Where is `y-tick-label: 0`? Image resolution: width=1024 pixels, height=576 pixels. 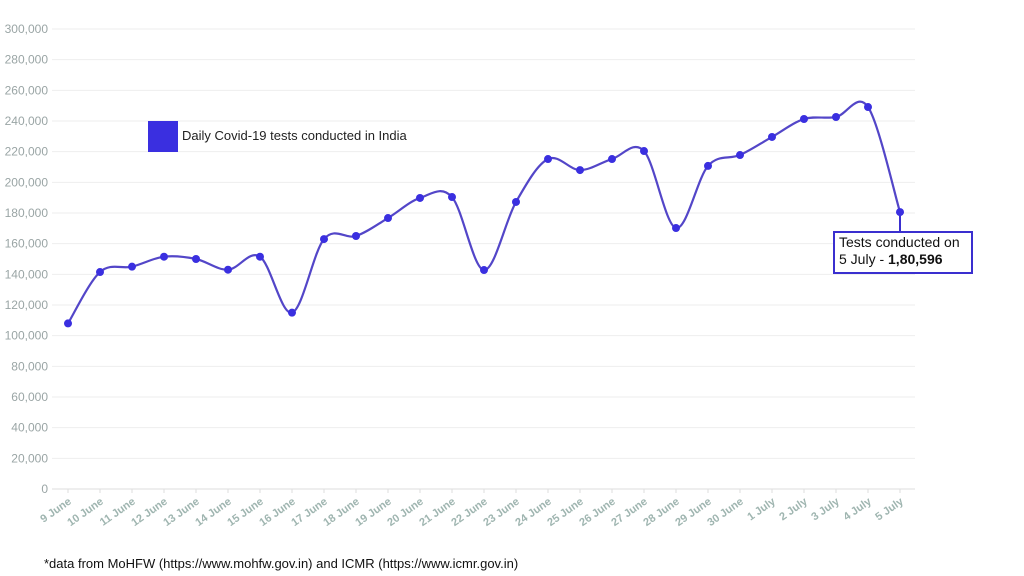
y-tick-label: 0 is located at coordinates (44, 489).